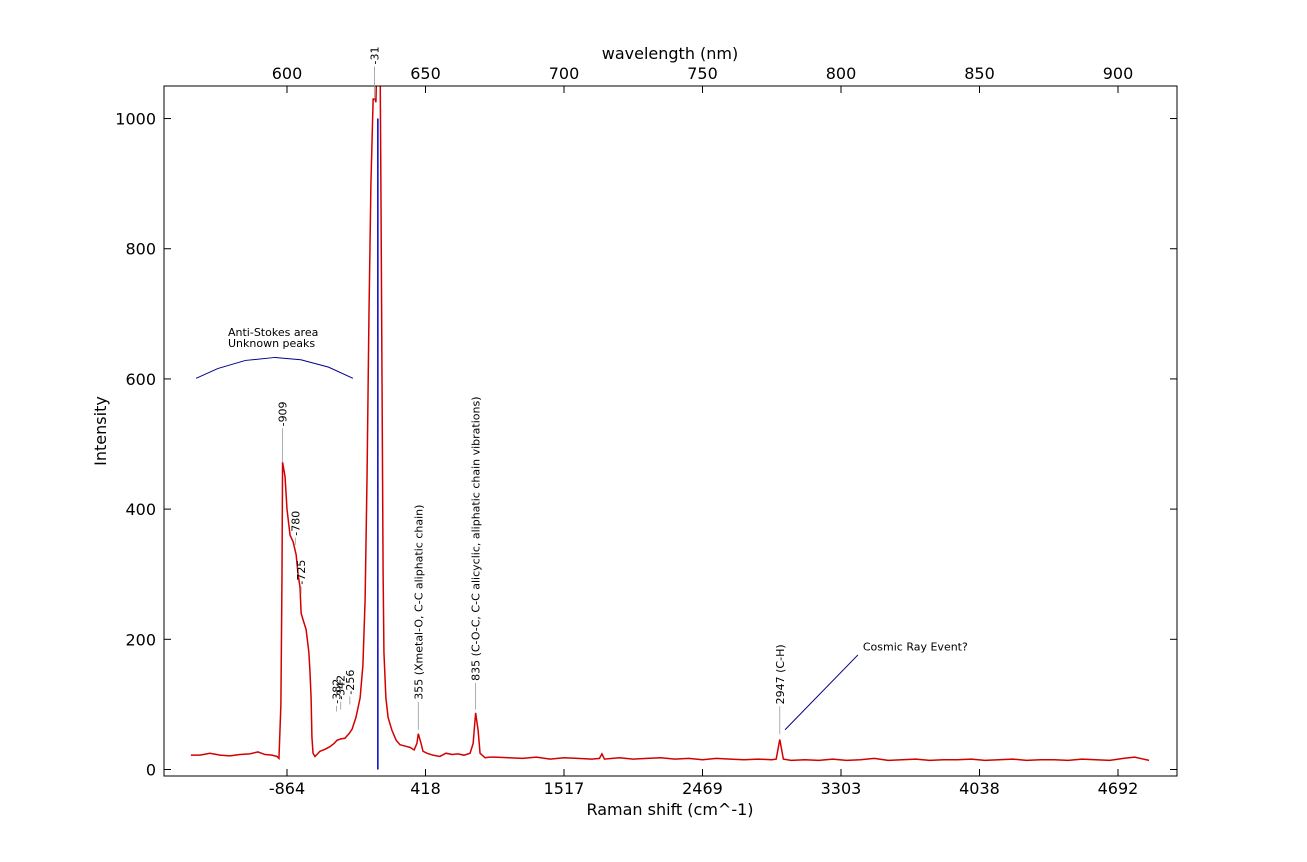 This screenshot has width=1307, height=862. I want to click on y-tick-label: 0, so click(151, 769).